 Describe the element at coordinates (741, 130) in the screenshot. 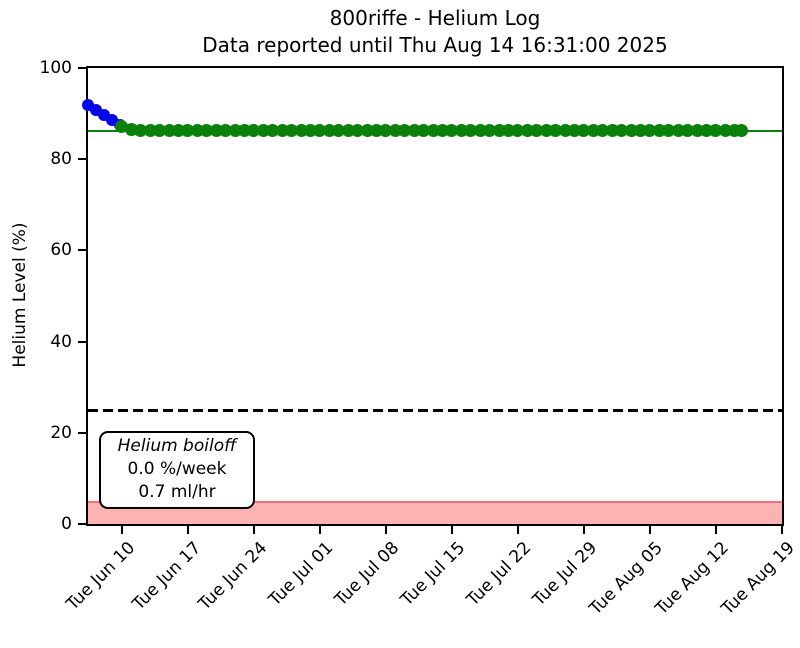

I see `data-point-green` at that location.